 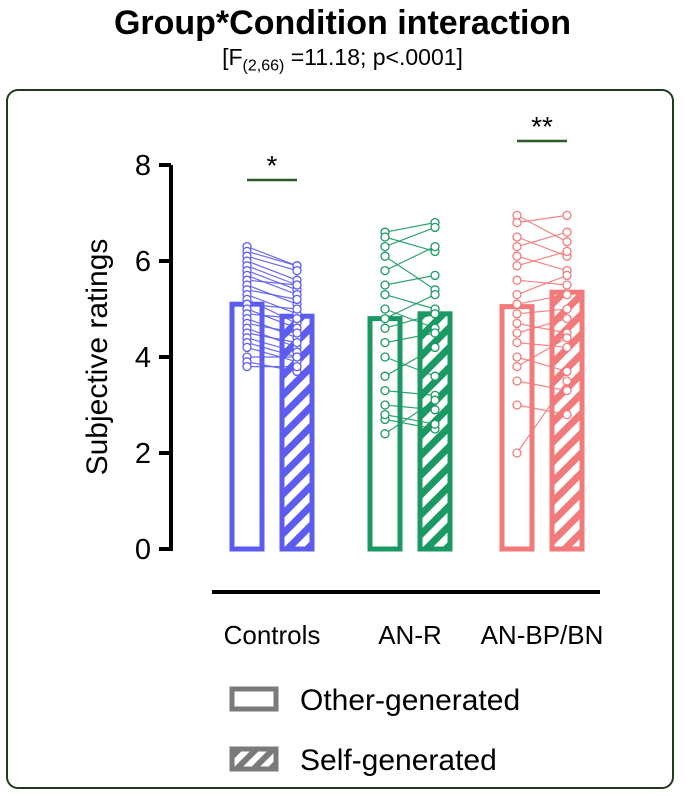 What do you see at coordinates (410, 635) in the screenshot?
I see `x-tick-label: AN-R` at bounding box center [410, 635].